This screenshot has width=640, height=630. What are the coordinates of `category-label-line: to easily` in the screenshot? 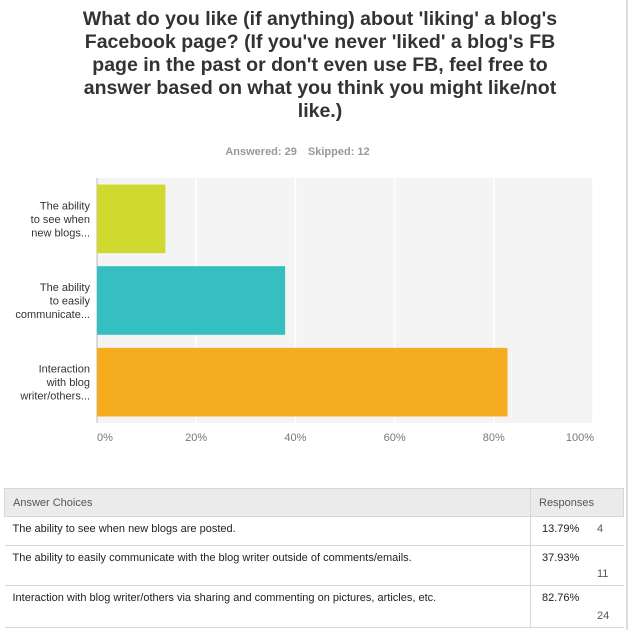 It's located at (70, 302).